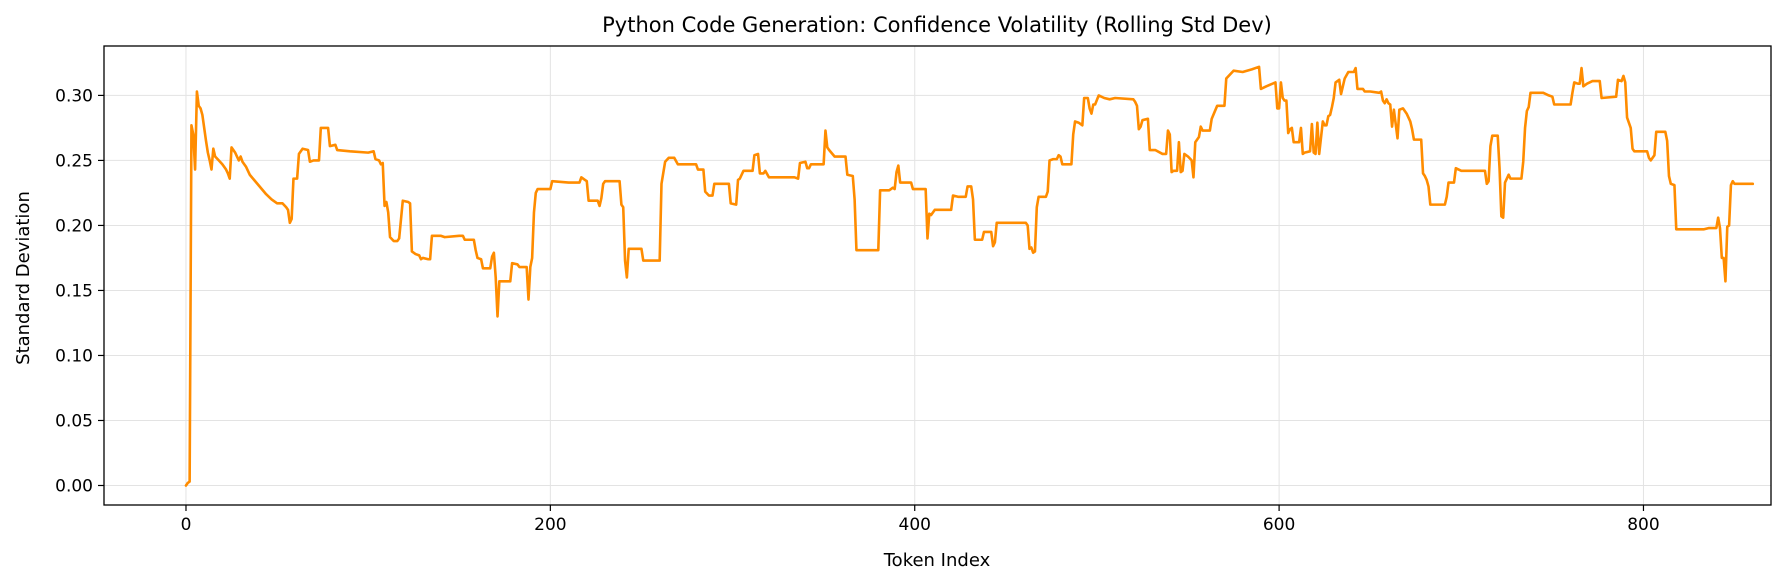 The height and width of the screenshot is (584, 1785). What do you see at coordinates (74, 291) in the screenshot?
I see `y-tick-label: 0.15` at bounding box center [74, 291].